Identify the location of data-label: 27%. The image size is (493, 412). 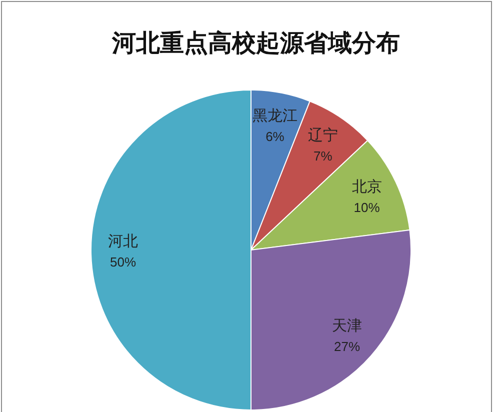
(347, 346).